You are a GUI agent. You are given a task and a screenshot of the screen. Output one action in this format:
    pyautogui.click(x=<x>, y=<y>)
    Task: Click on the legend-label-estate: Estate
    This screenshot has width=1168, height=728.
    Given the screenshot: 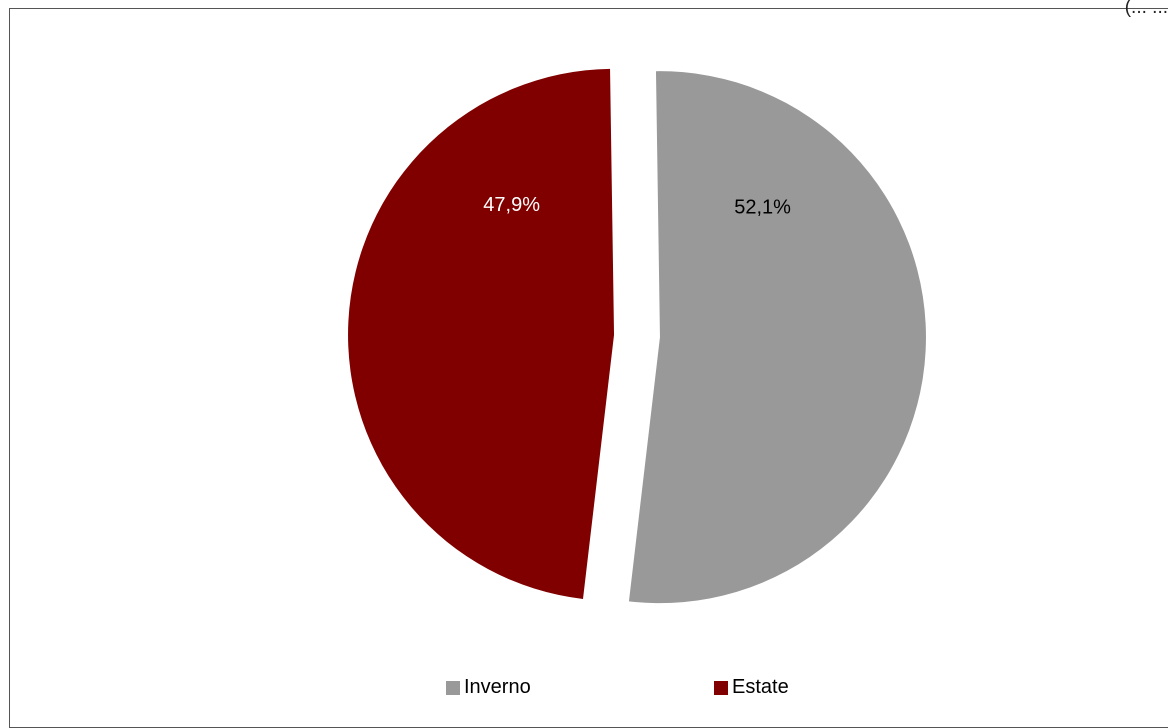 What is the action you would take?
    pyautogui.click(x=760, y=687)
    